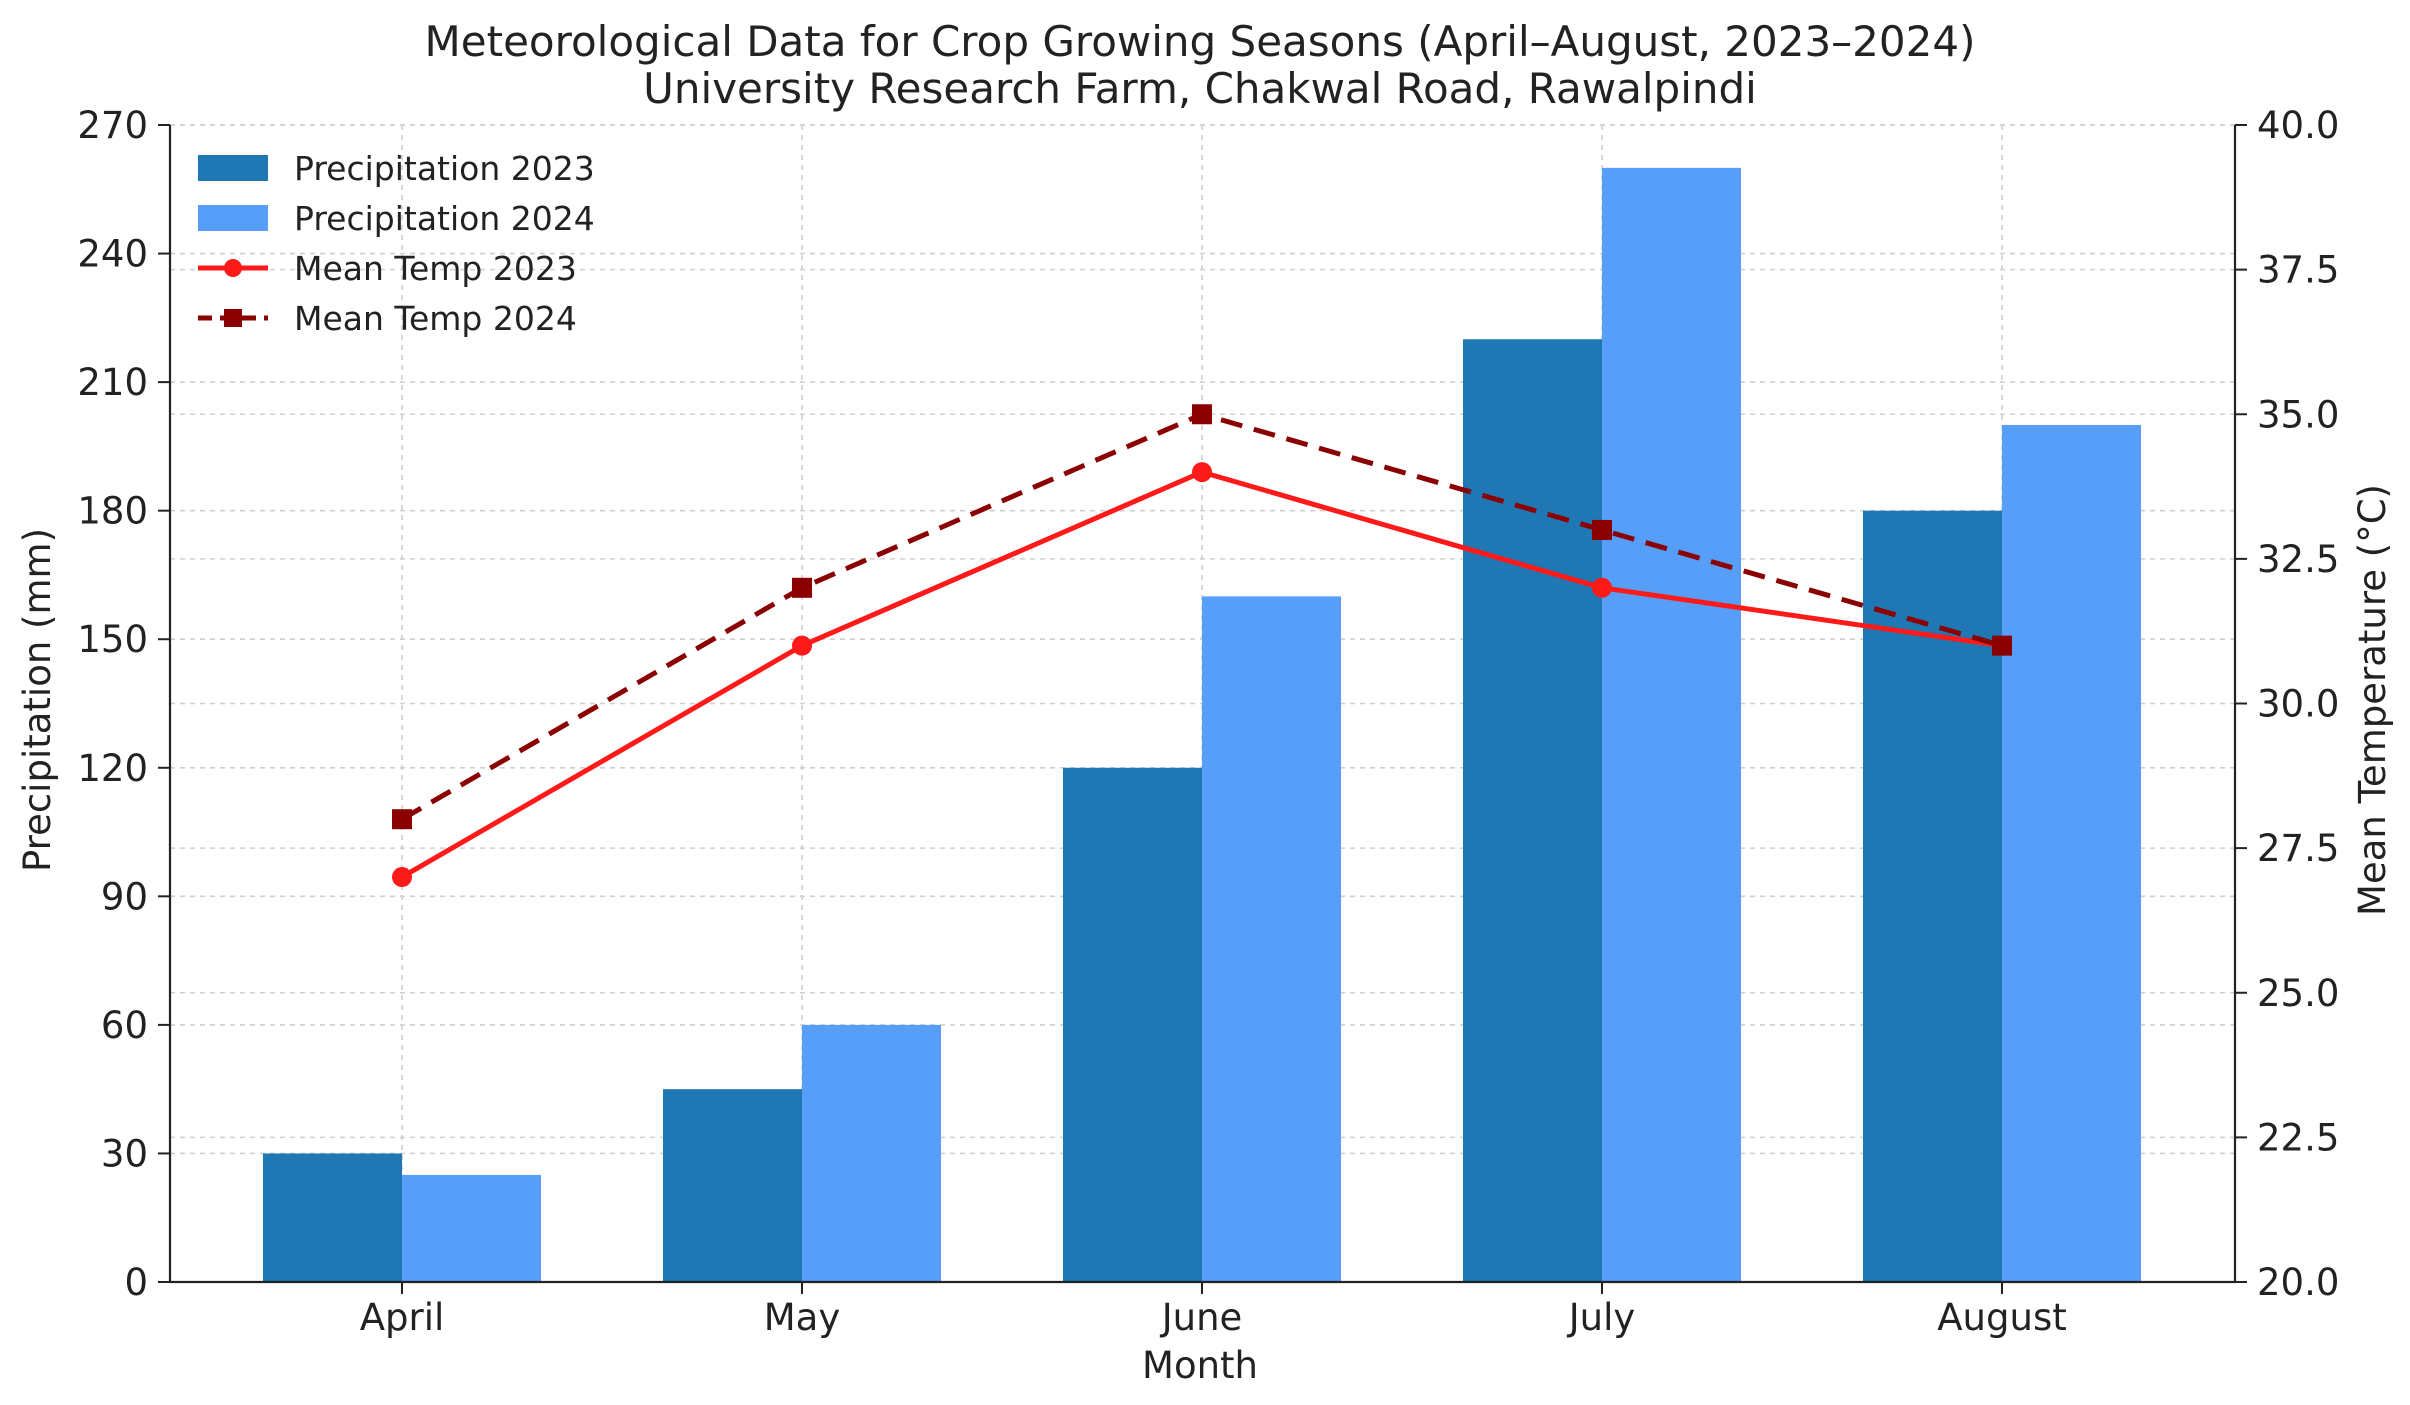  Describe the element at coordinates (2001, 1317) in the screenshot. I see `x-tick-label: August` at that location.